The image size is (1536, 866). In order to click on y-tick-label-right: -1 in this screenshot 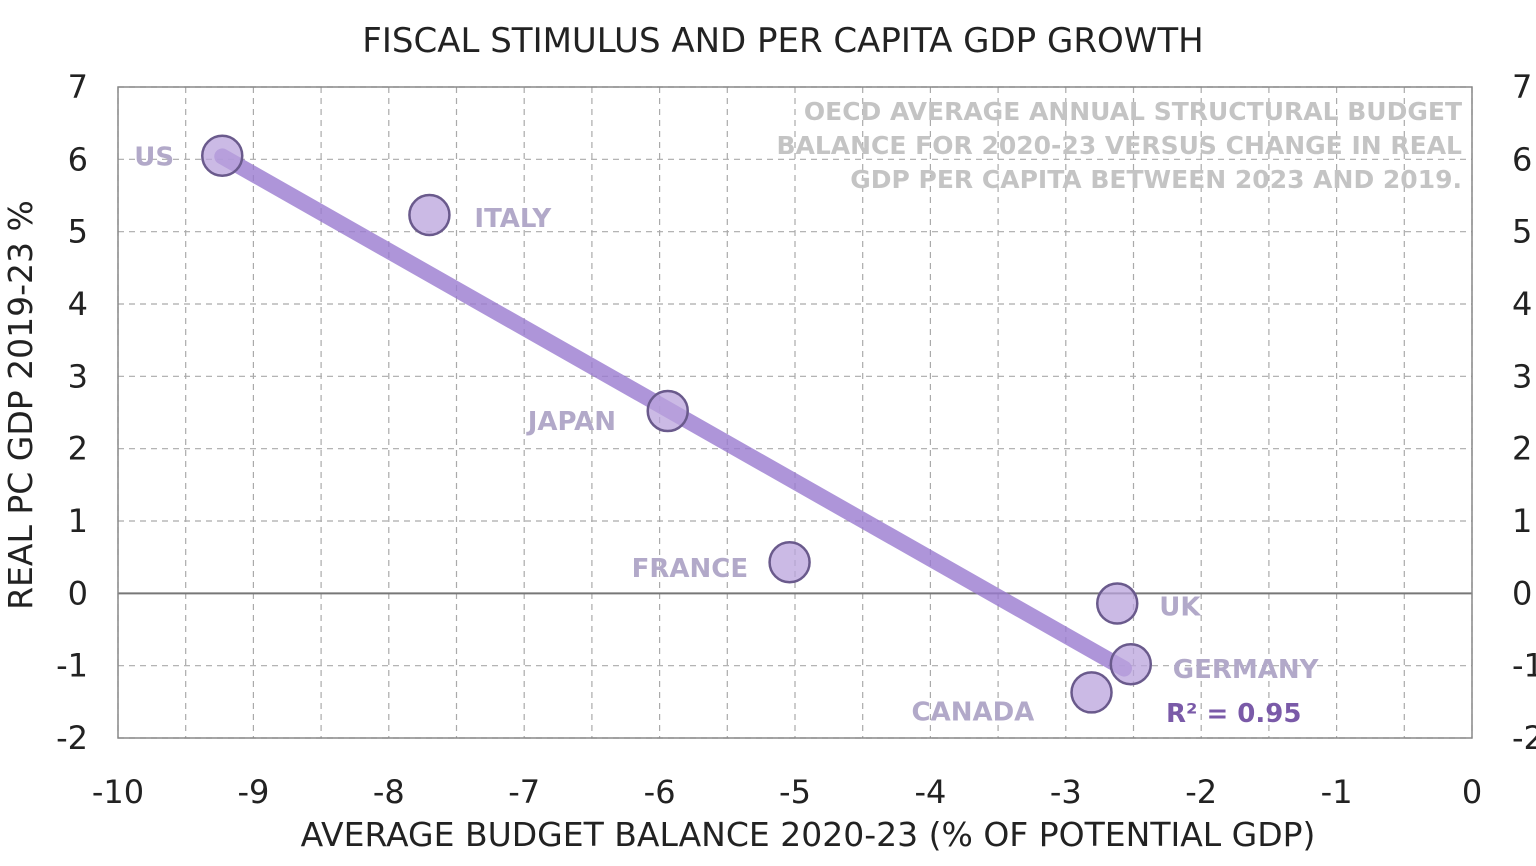, I will do `click(1524, 666)`.